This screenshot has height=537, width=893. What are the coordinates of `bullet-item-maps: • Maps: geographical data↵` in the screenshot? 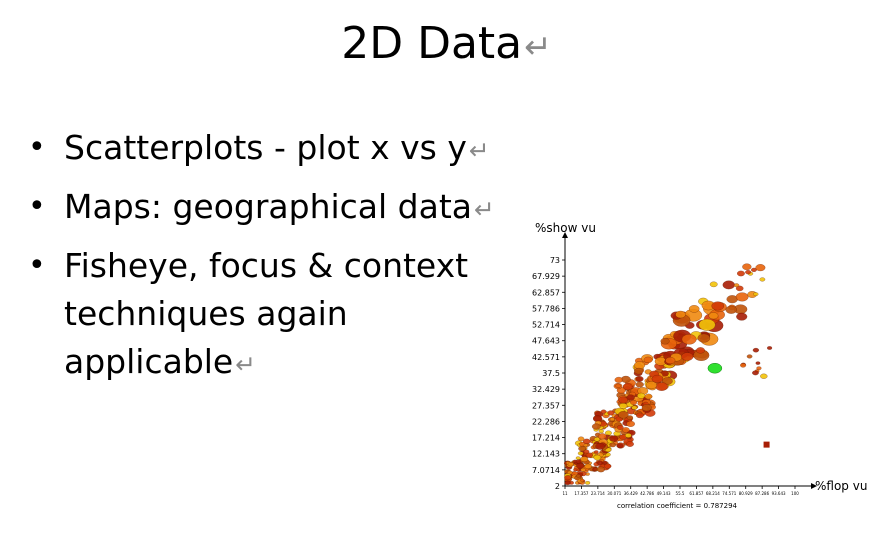 It's located at (268, 208).